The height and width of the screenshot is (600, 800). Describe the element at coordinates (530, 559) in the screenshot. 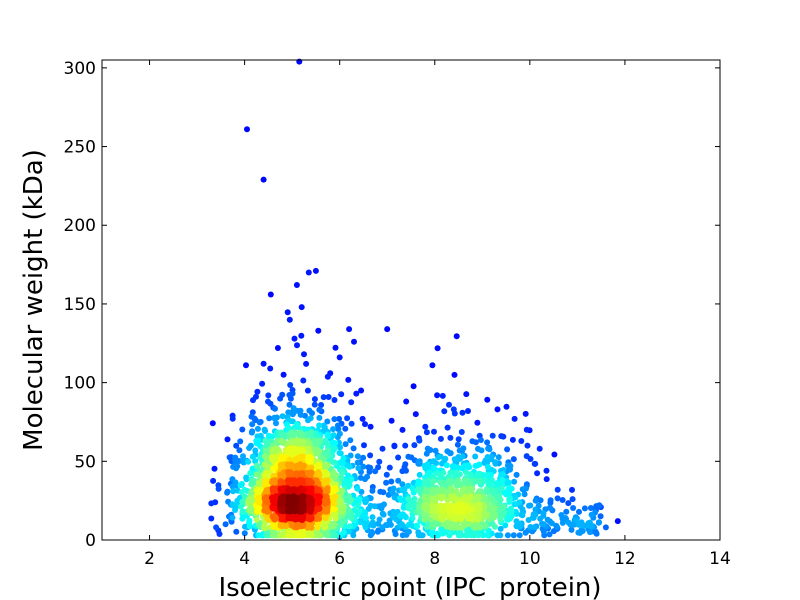

I see `x-tick-label: 10` at that location.